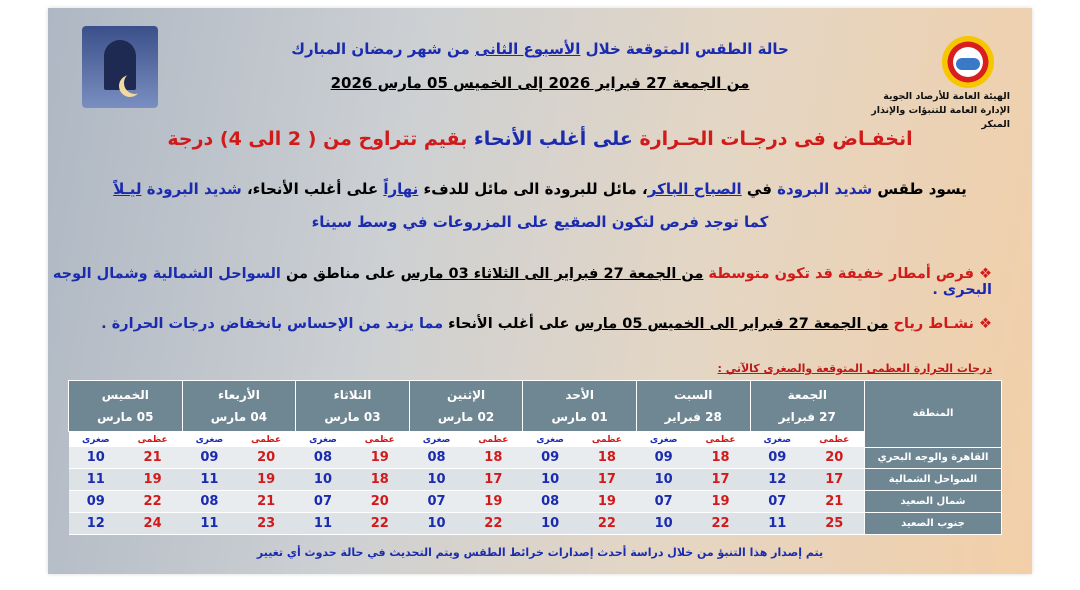  What do you see at coordinates (693, 395) in the screenshot?
I see `day-name: السبت` at bounding box center [693, 395].